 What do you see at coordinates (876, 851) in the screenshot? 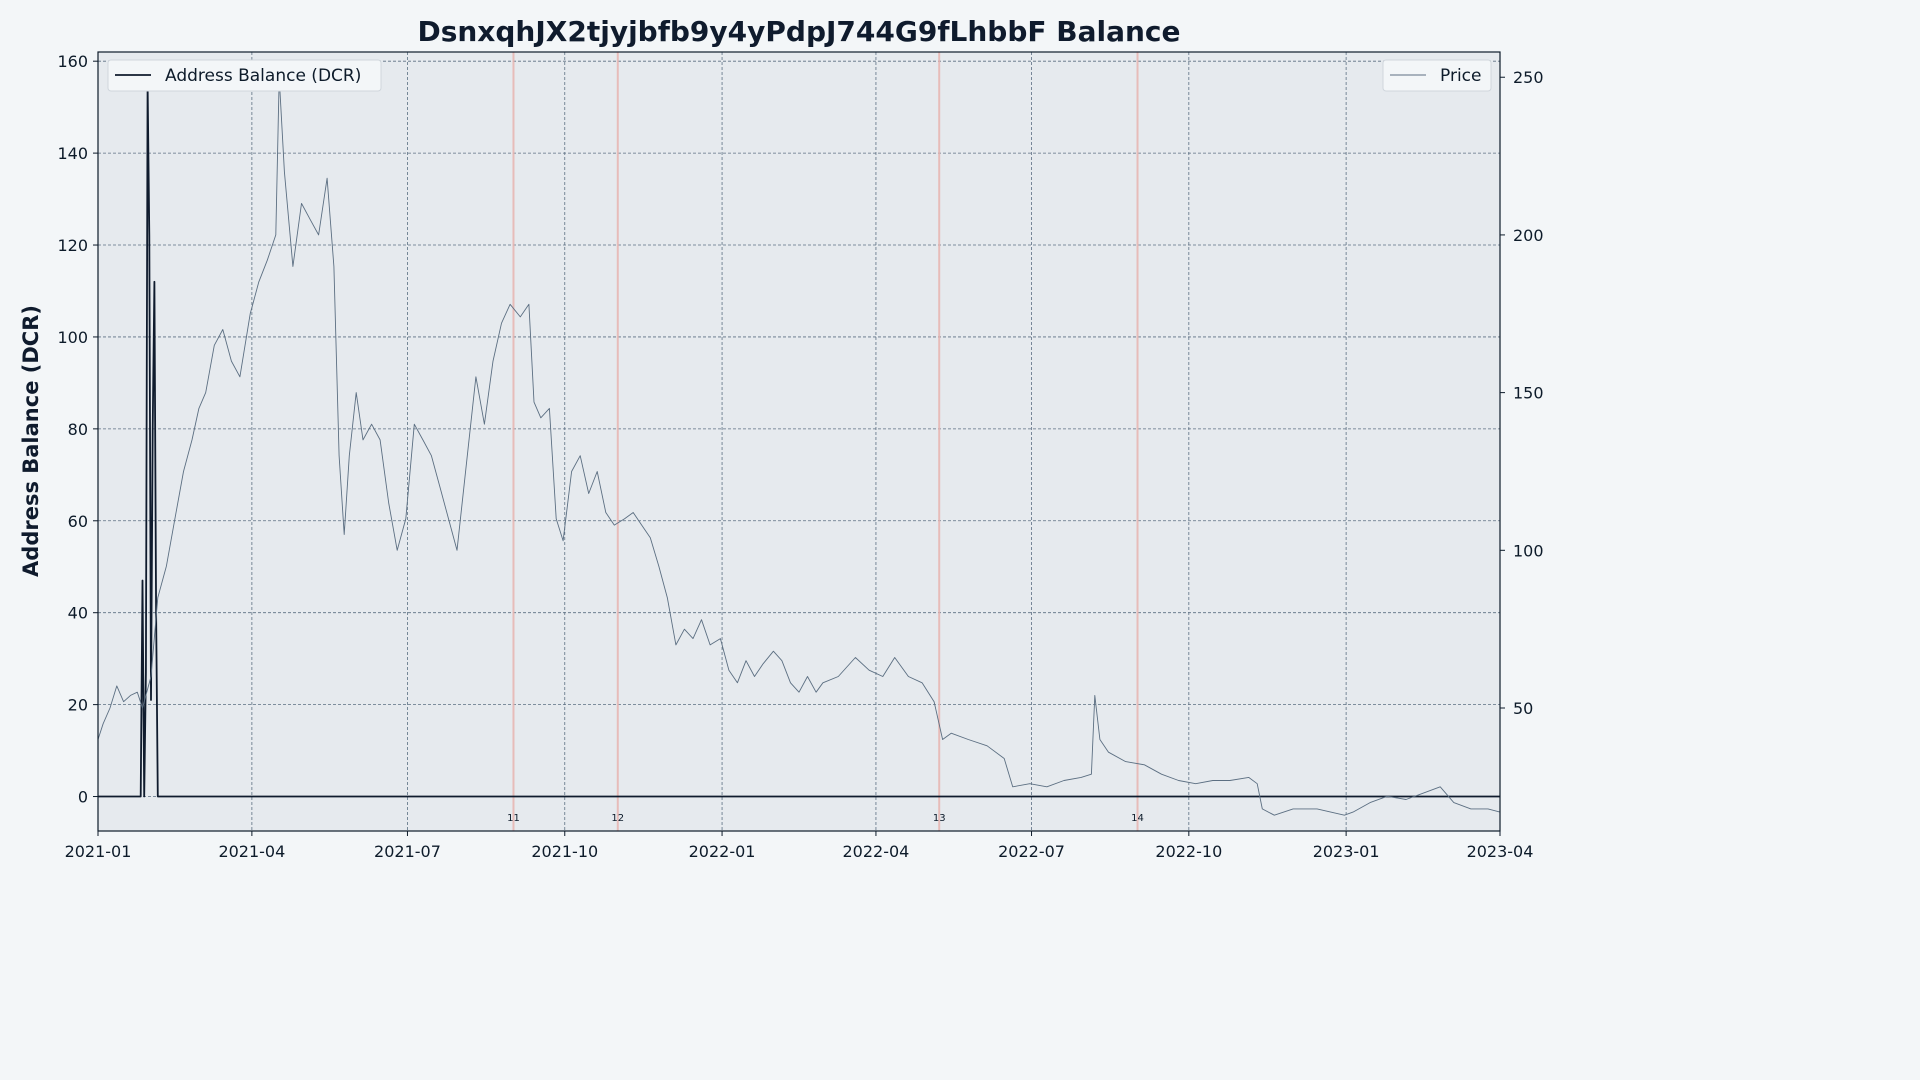
I see `x-tick-label: 2022-04` at bounding box center [876, 851].